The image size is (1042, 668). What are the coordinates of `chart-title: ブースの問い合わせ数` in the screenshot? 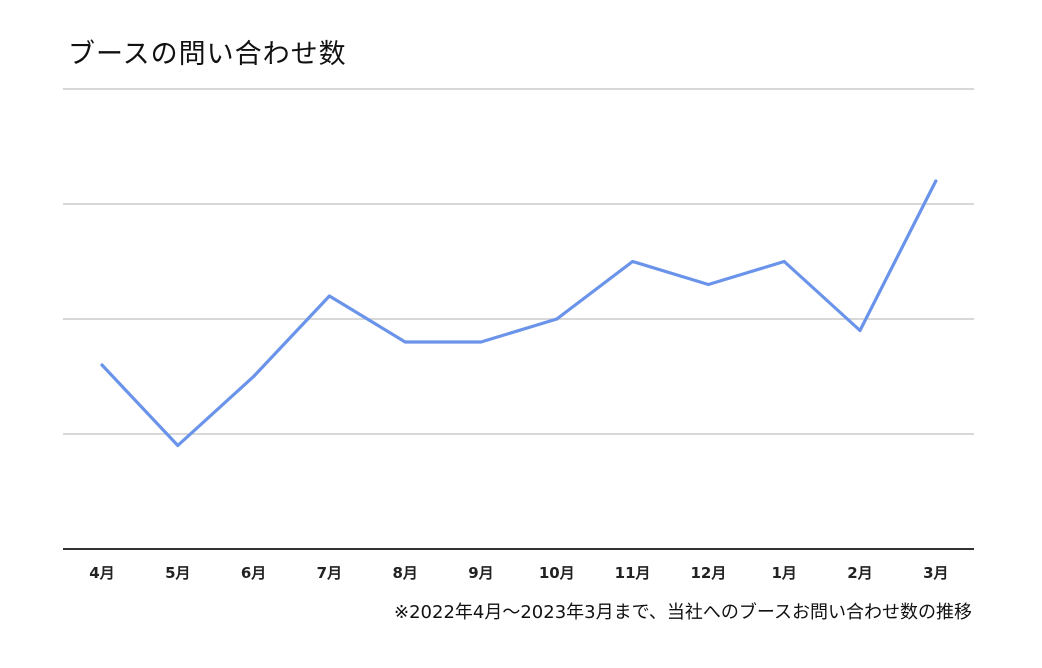 It's located at (207, 54).